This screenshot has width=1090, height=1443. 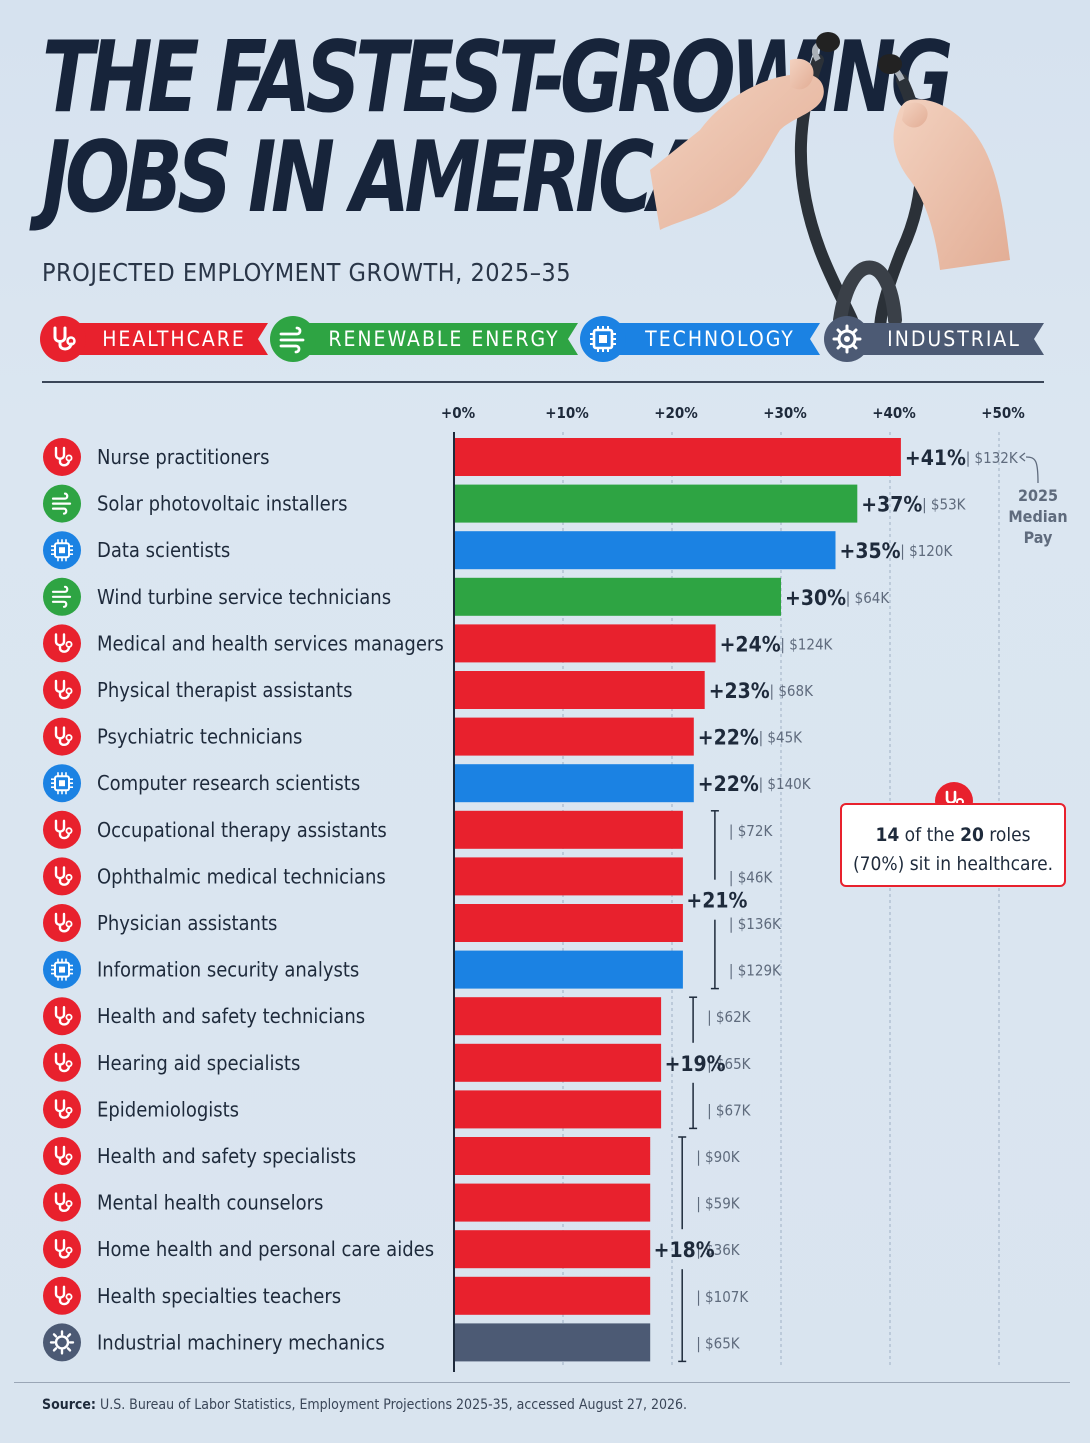 I want to click on x-tick-label: +40%, so click(x=894, y=413).